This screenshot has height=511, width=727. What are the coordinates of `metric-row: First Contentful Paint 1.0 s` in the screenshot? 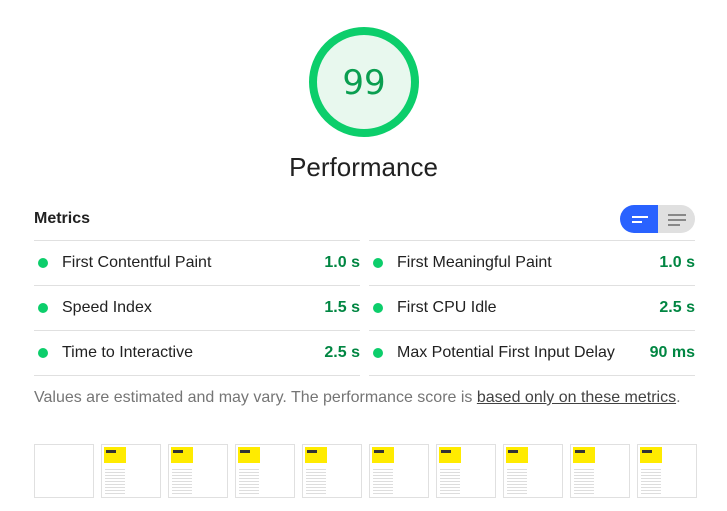 It's located at (197, 262).